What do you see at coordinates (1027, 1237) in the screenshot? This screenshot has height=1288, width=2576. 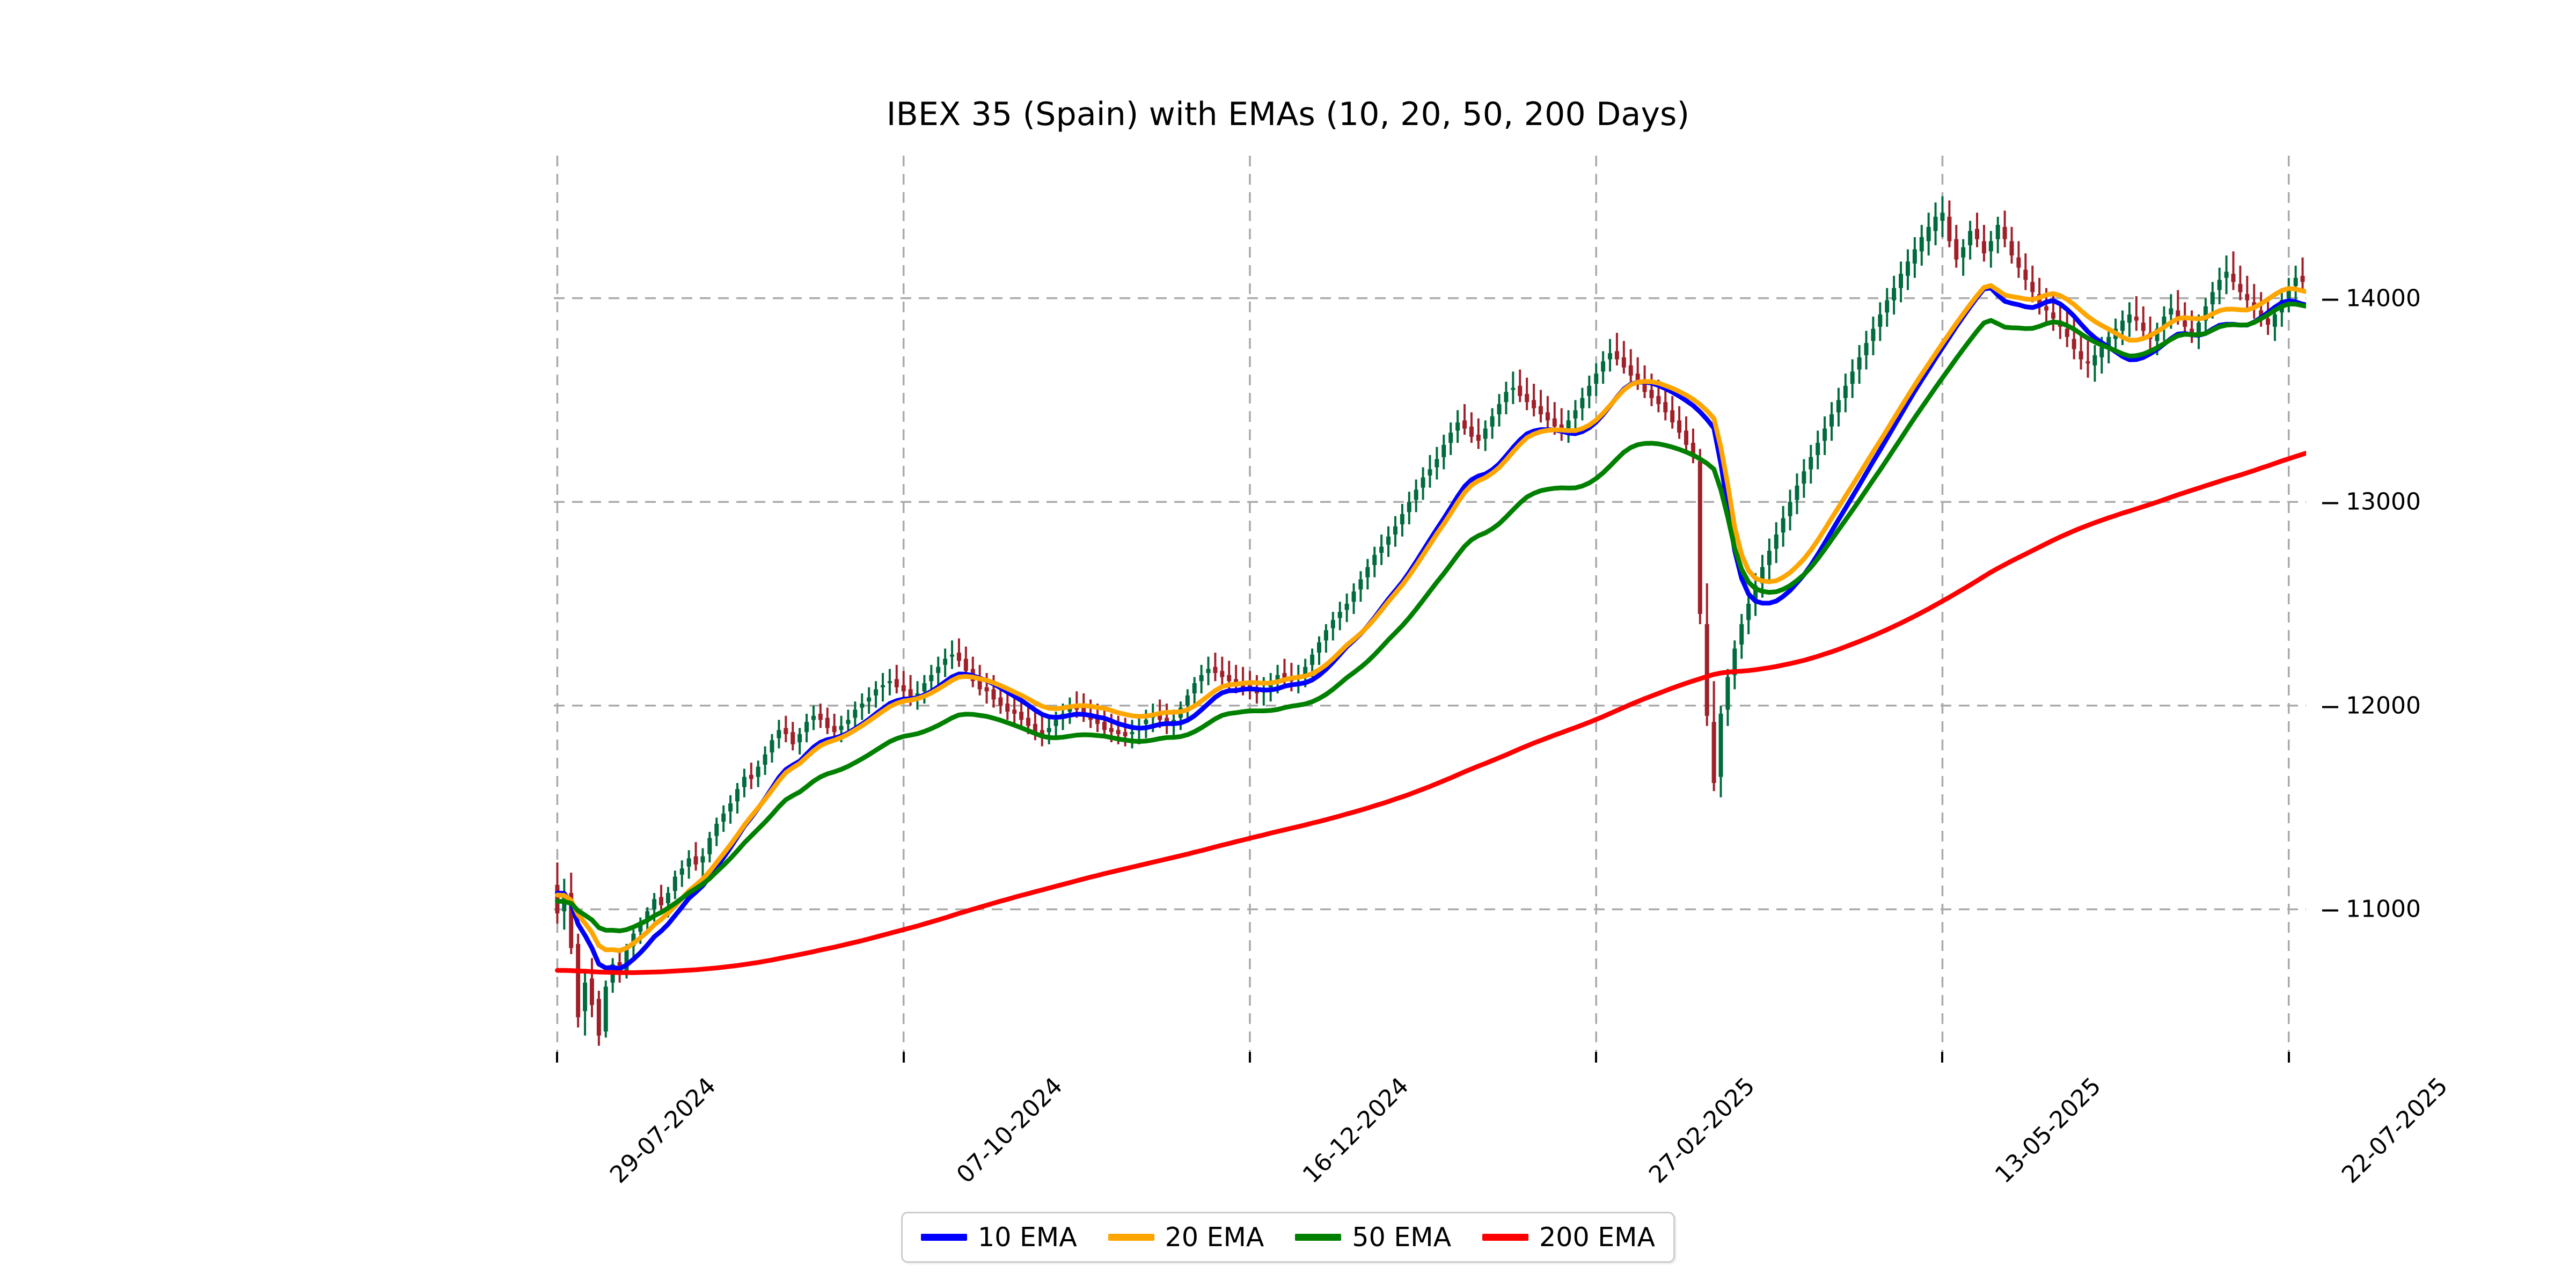 I see `legend-label: 10 EMA` at bounding box center [1027, 1237].